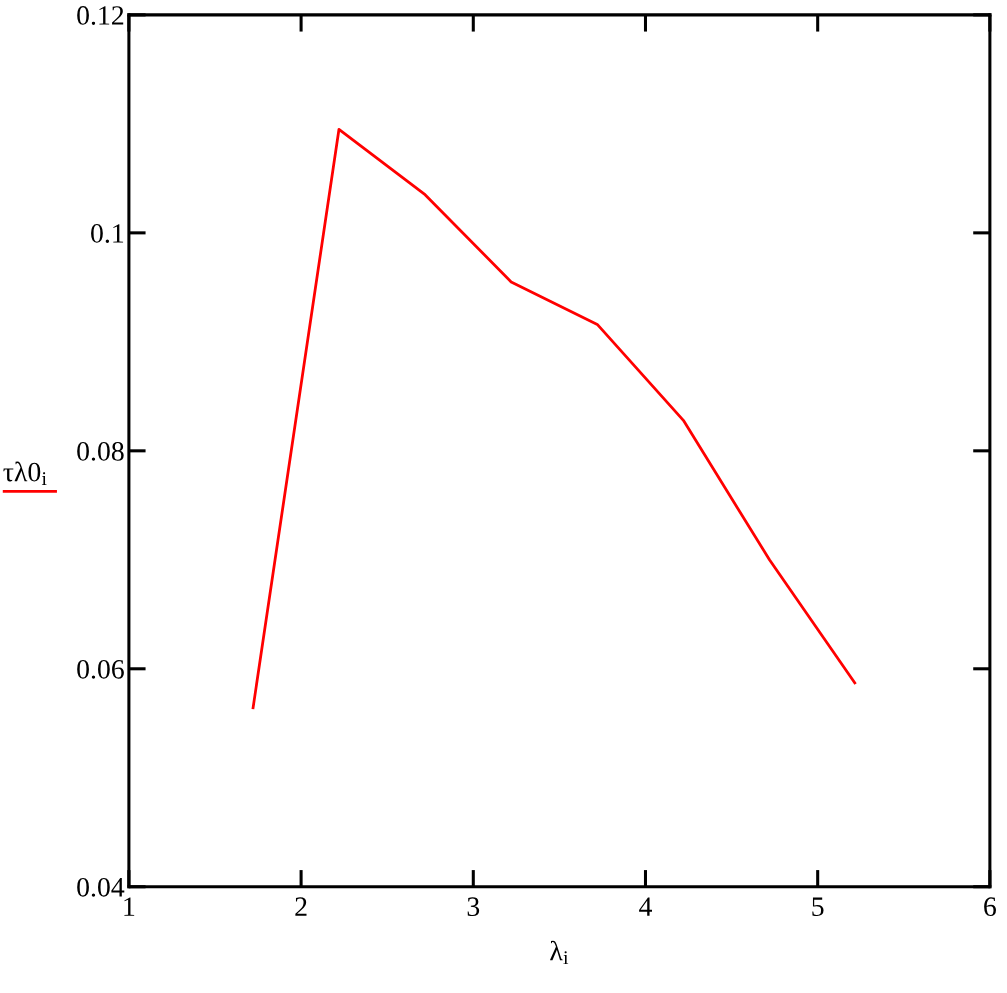  Describe the element at coordinates (100, 15) in the screenshot. I see `y-tick-label: 0.12` at that location.